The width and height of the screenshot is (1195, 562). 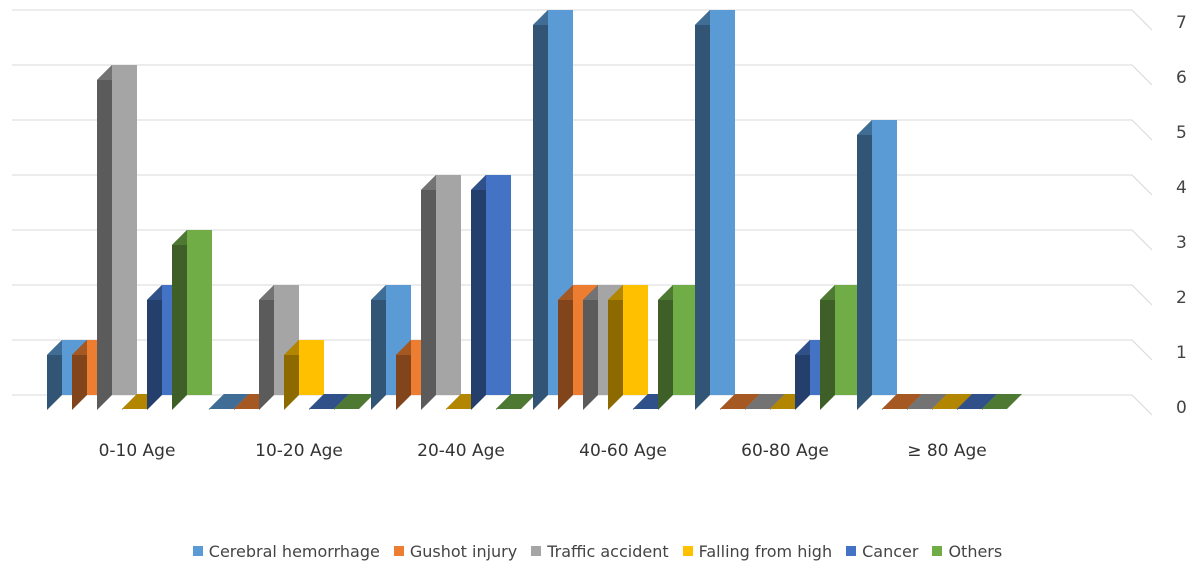 What do you see at coordinates (461, 451) in the screenshot?
I see `category-label: 20-40 Age` at bounding box center [461, 451].